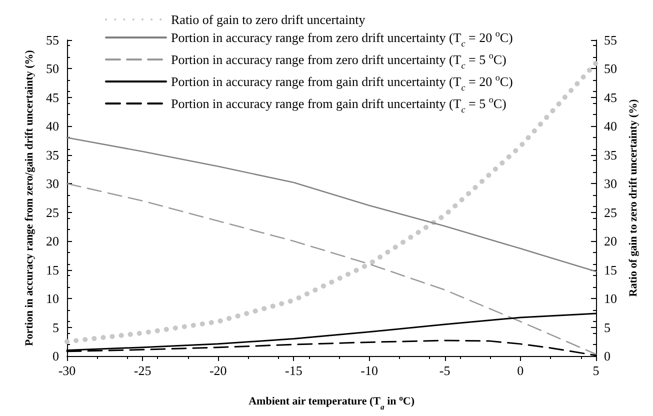  What do you see at coordinates (293, 370) in the screenshot?
I see `x-tick-label: -15` at bounding box center [293, 370].